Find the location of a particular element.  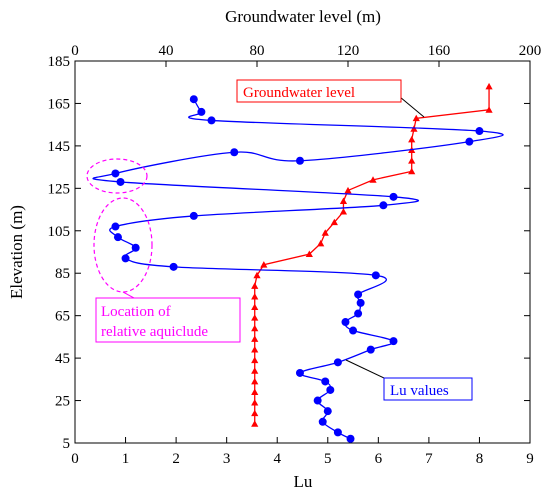

left-tick-label: 145 is located at coordinates (59, 147).